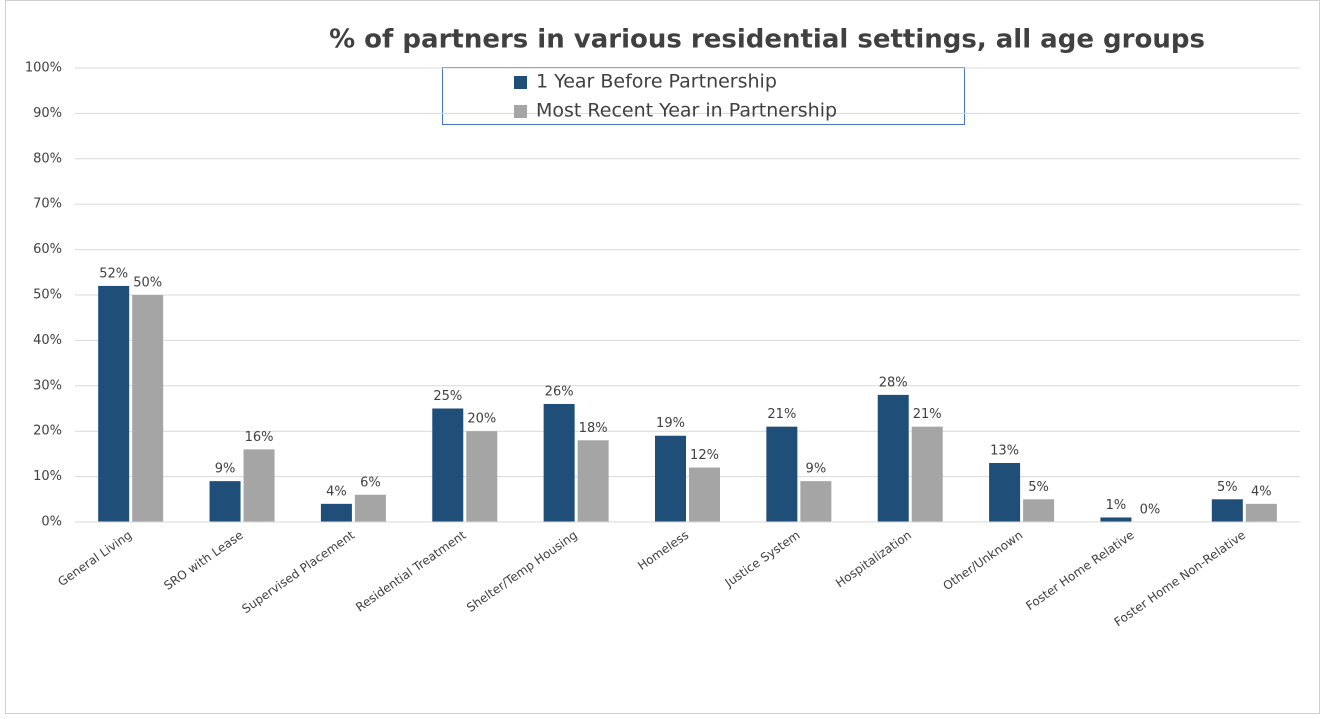 The width and height of the screenshot is (1321, 719). What do you see at coordinates (47, 249) in the screenshot?
I see `y-tick-label: 60%` at bounding box center [47, 249].